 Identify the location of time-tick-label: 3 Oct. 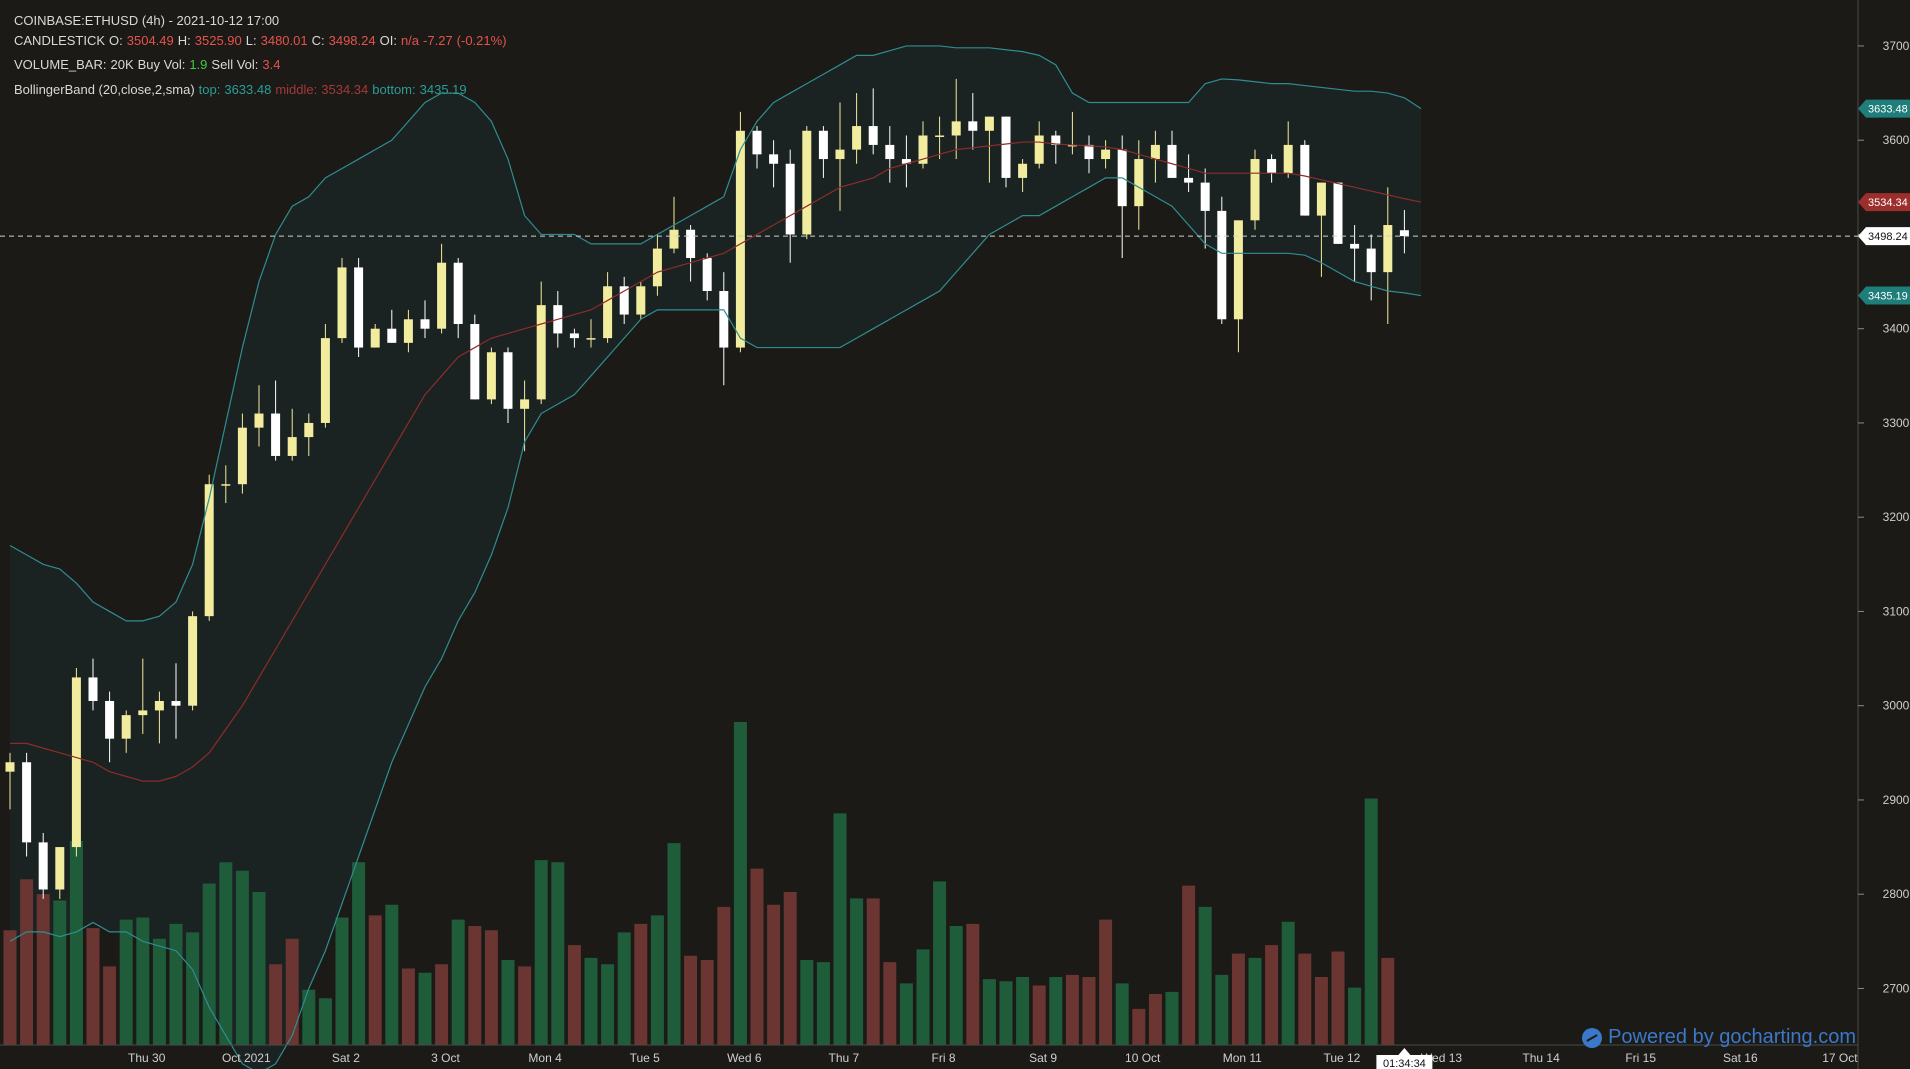
(445, 1058).